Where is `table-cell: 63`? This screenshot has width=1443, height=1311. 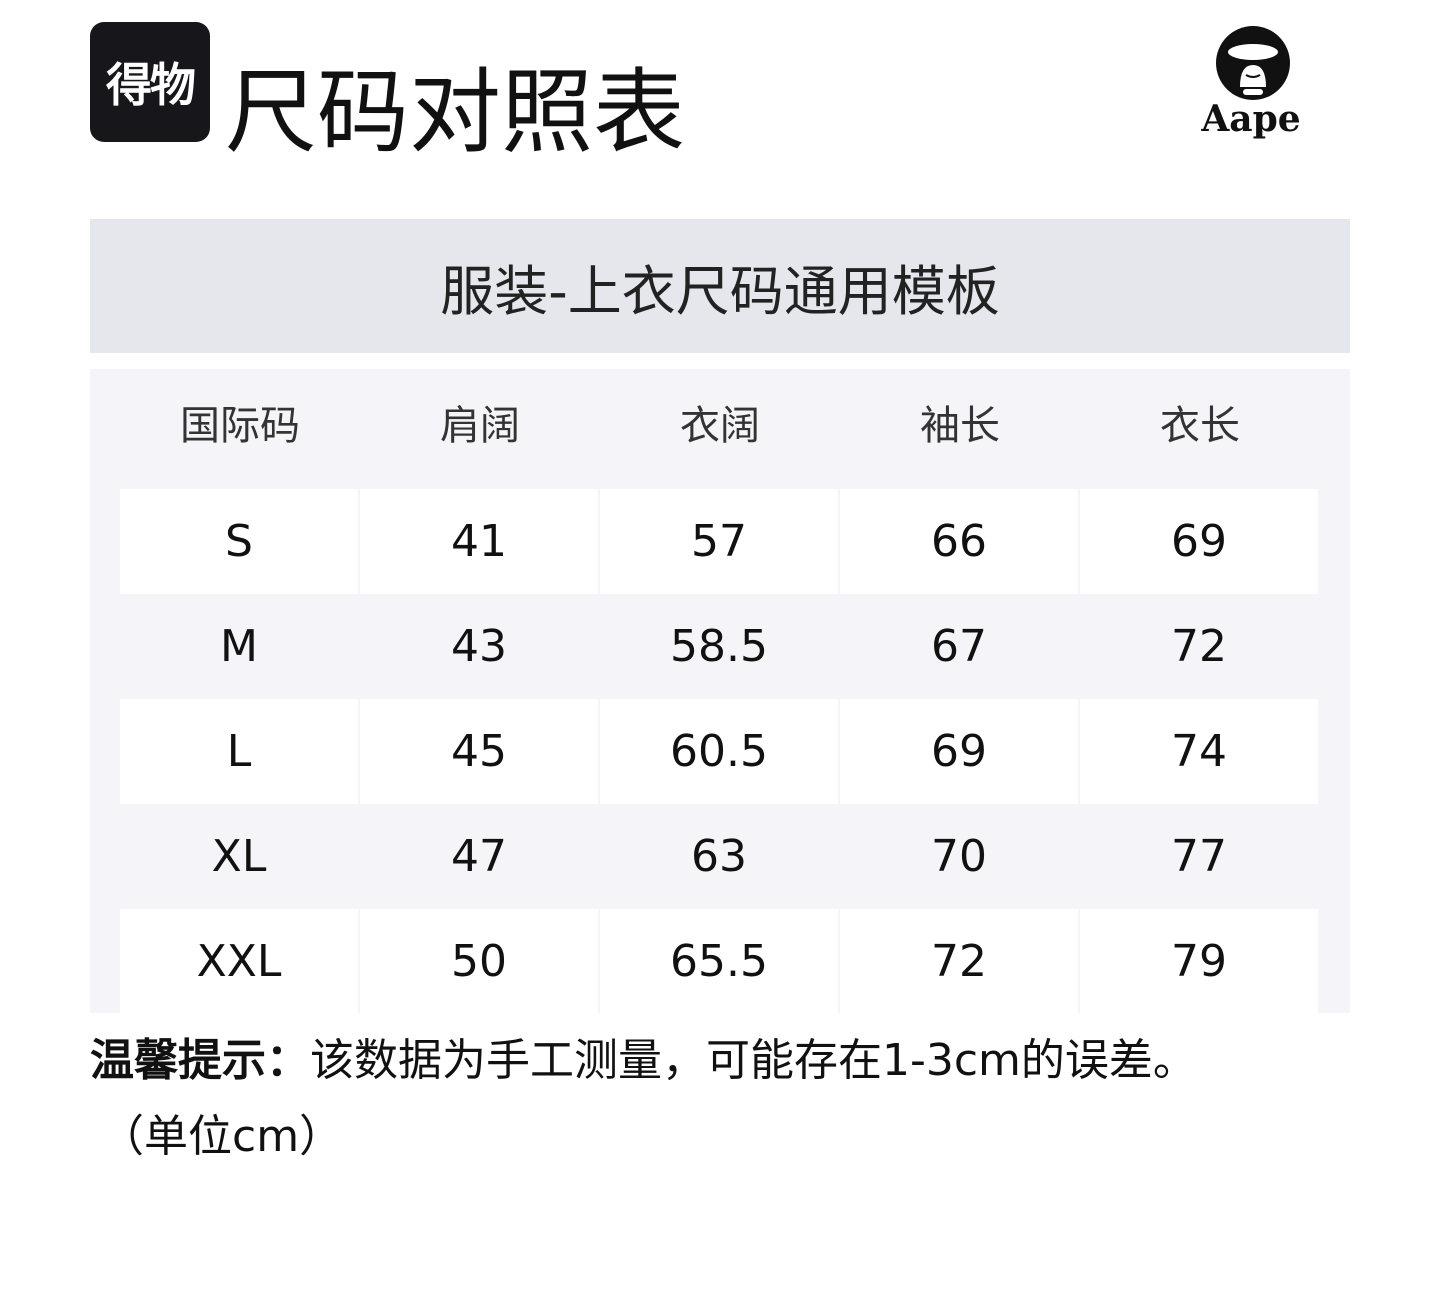
table-cell: 63 is located at coordinates (719, 856).